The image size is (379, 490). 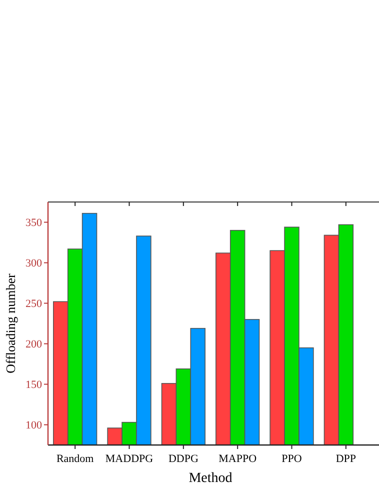 I want to click on x-tick-label: PPO, so click(x=292, y=459).